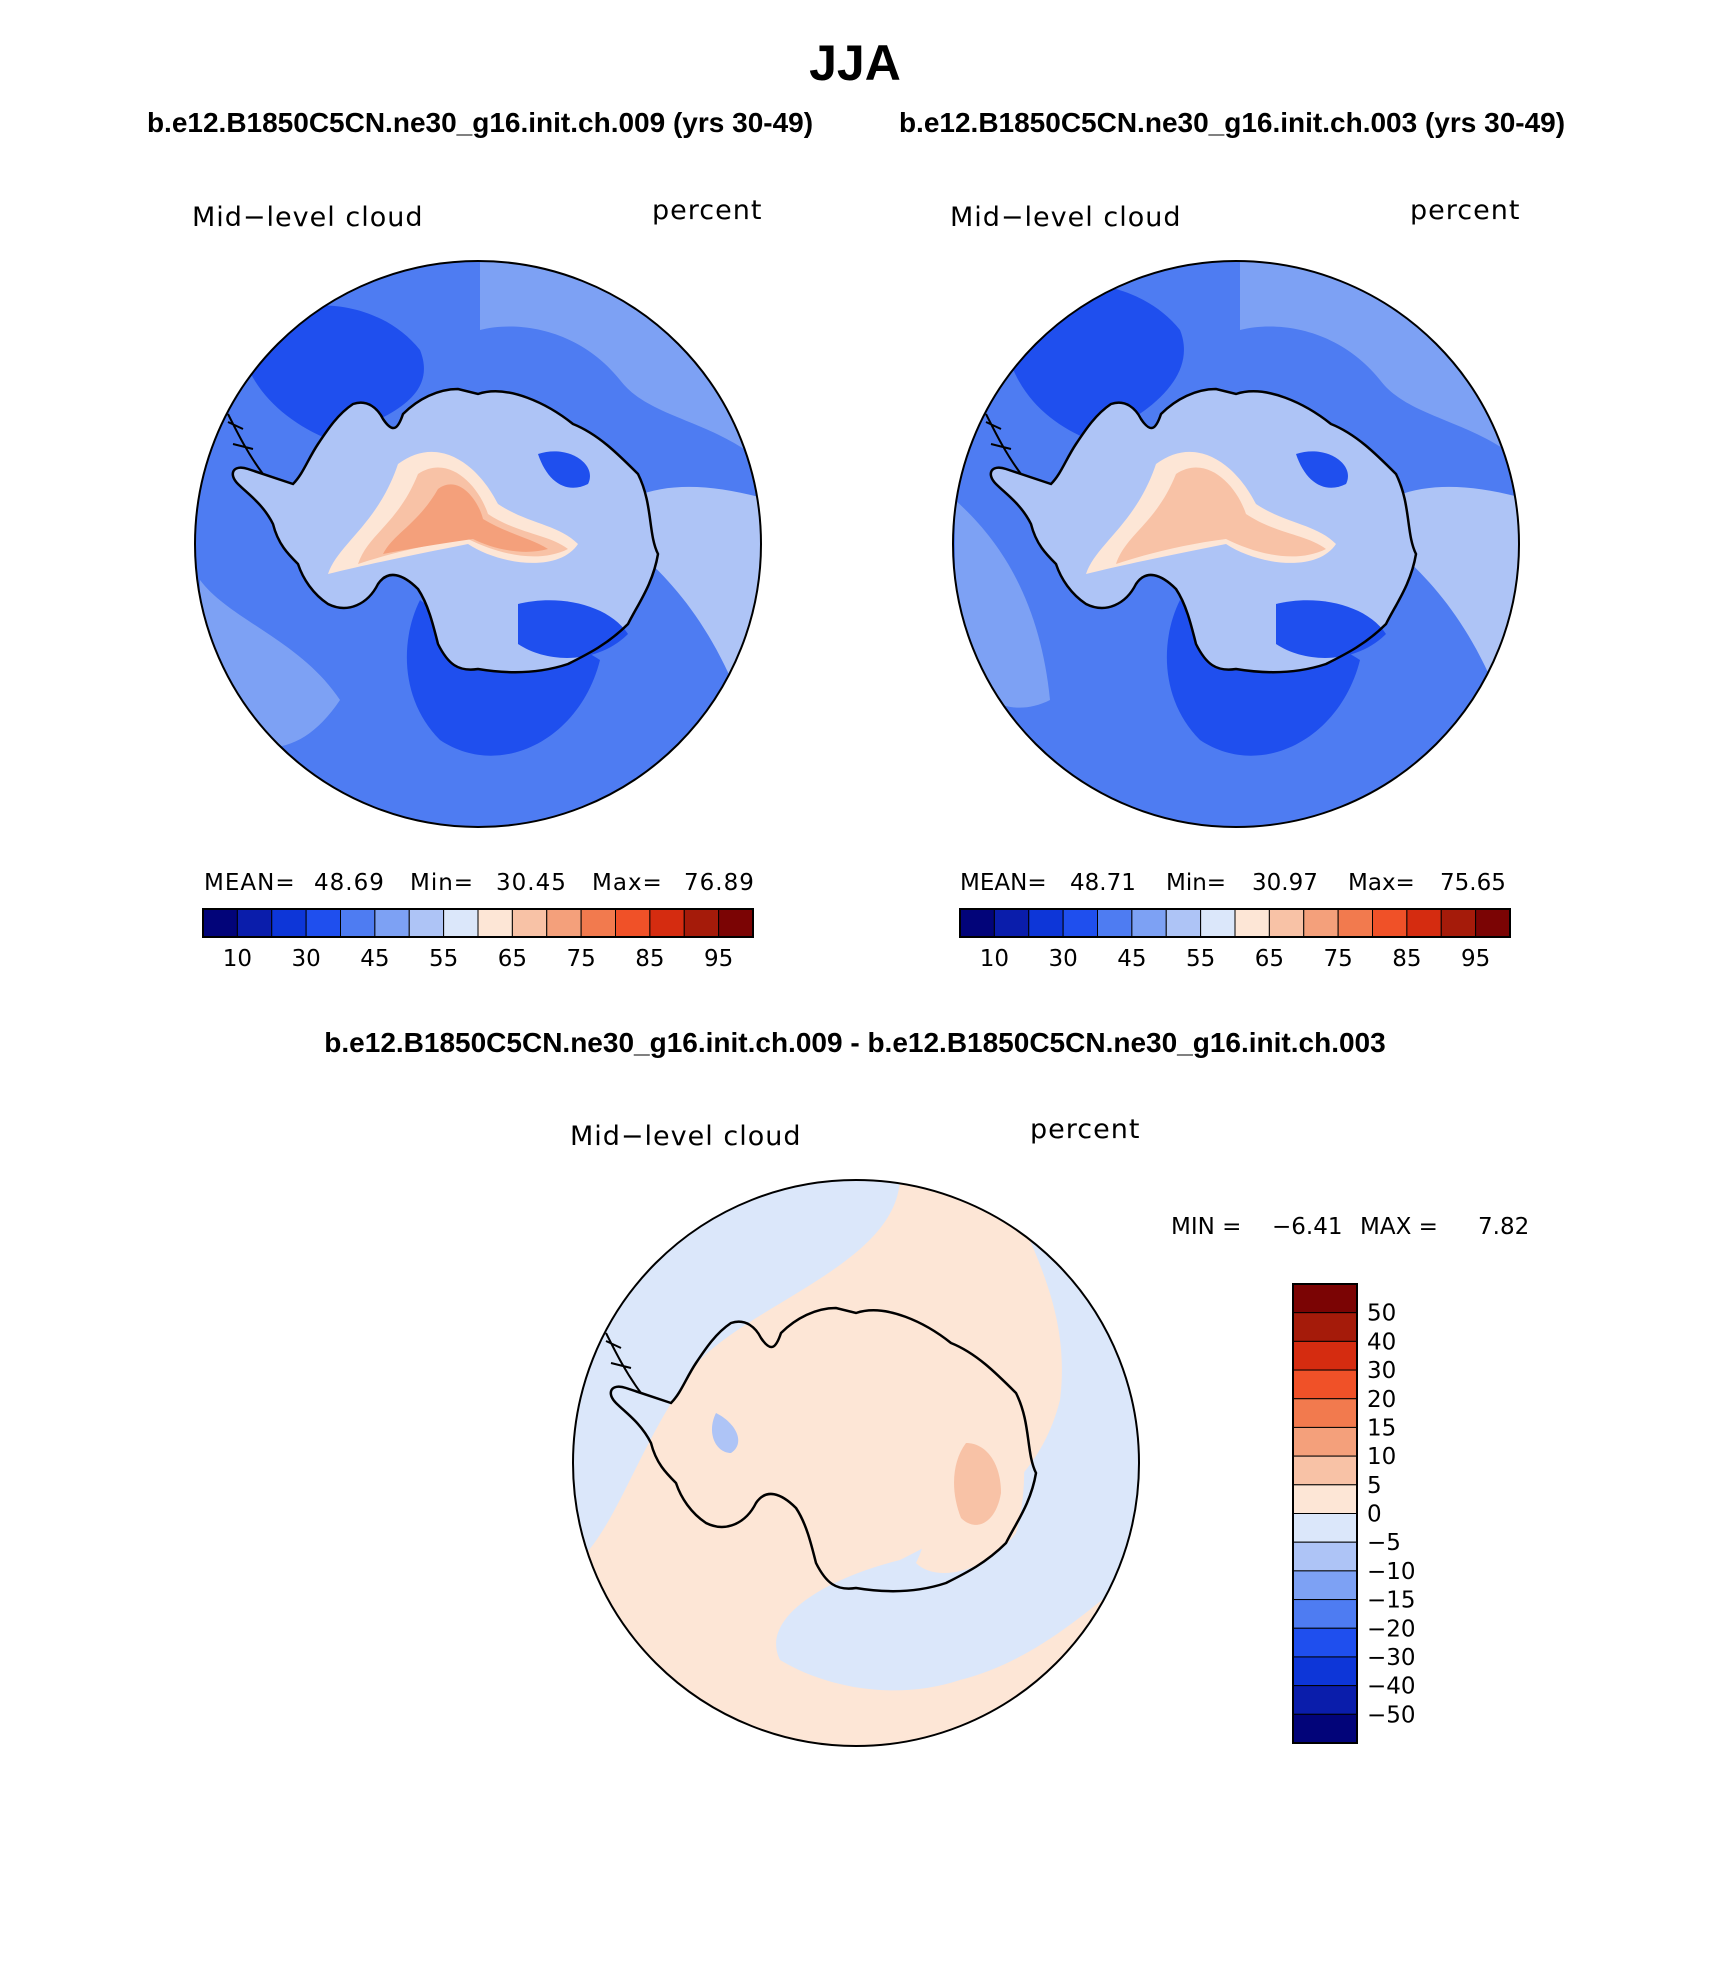 The image size is (1710, 1961). Describe the element at coordinates (1307, 1227) in the screenshot. I see `diff-min-value: −6.41` at that location.